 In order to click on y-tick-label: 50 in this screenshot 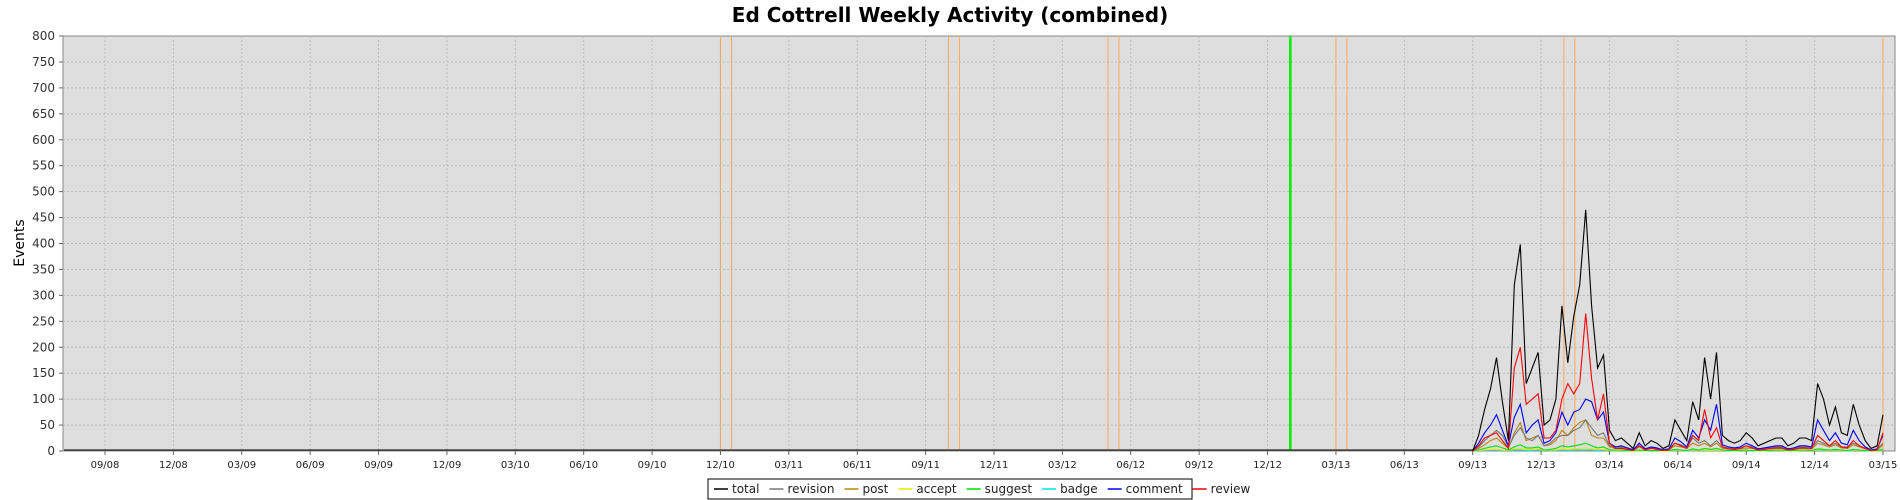, I will do `click(47, 425)`.